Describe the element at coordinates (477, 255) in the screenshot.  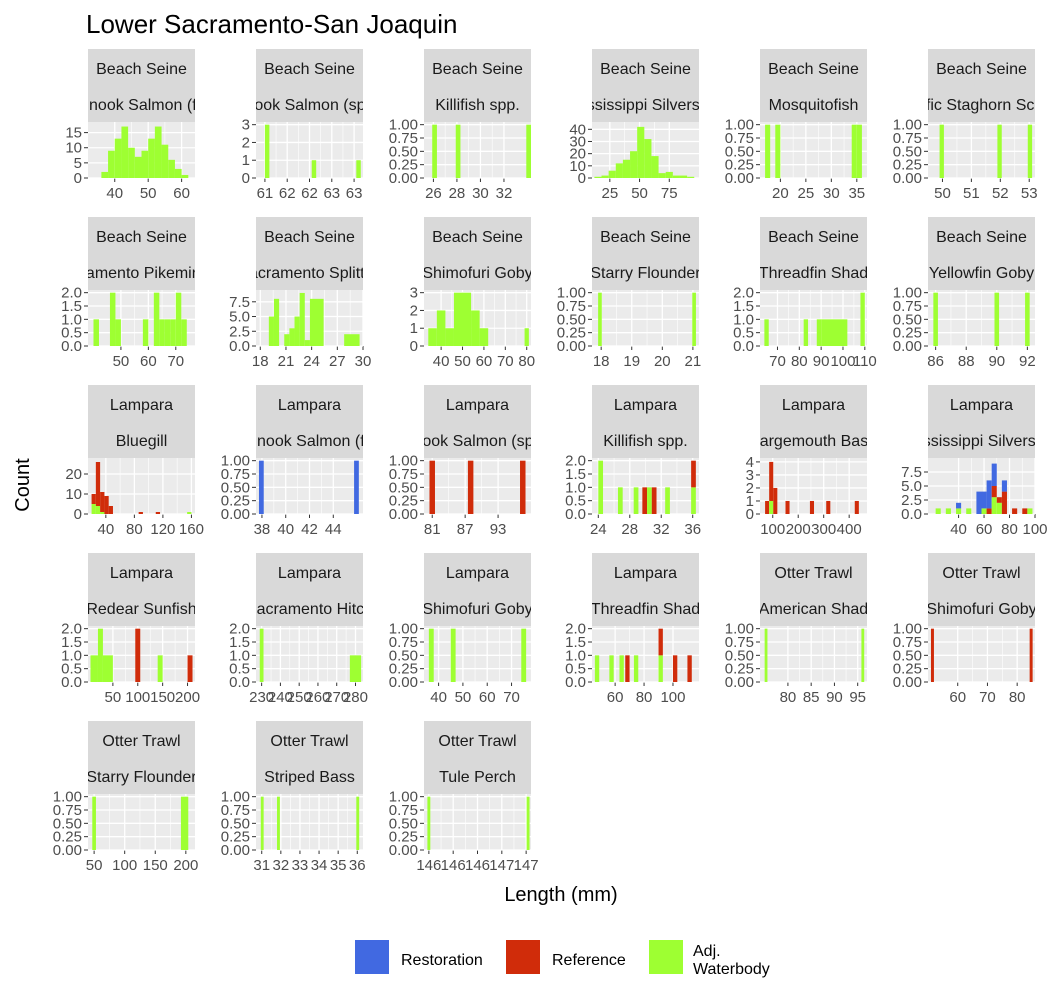
I see `facet-strip-labels: Beach Seine Shimofuri Goby` at that location.